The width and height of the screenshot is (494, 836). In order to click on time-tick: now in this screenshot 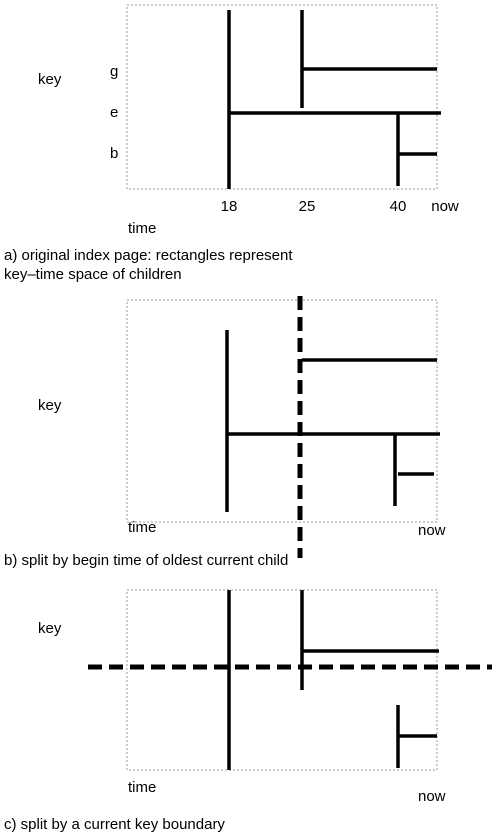, I will do `click(445, 206)`.